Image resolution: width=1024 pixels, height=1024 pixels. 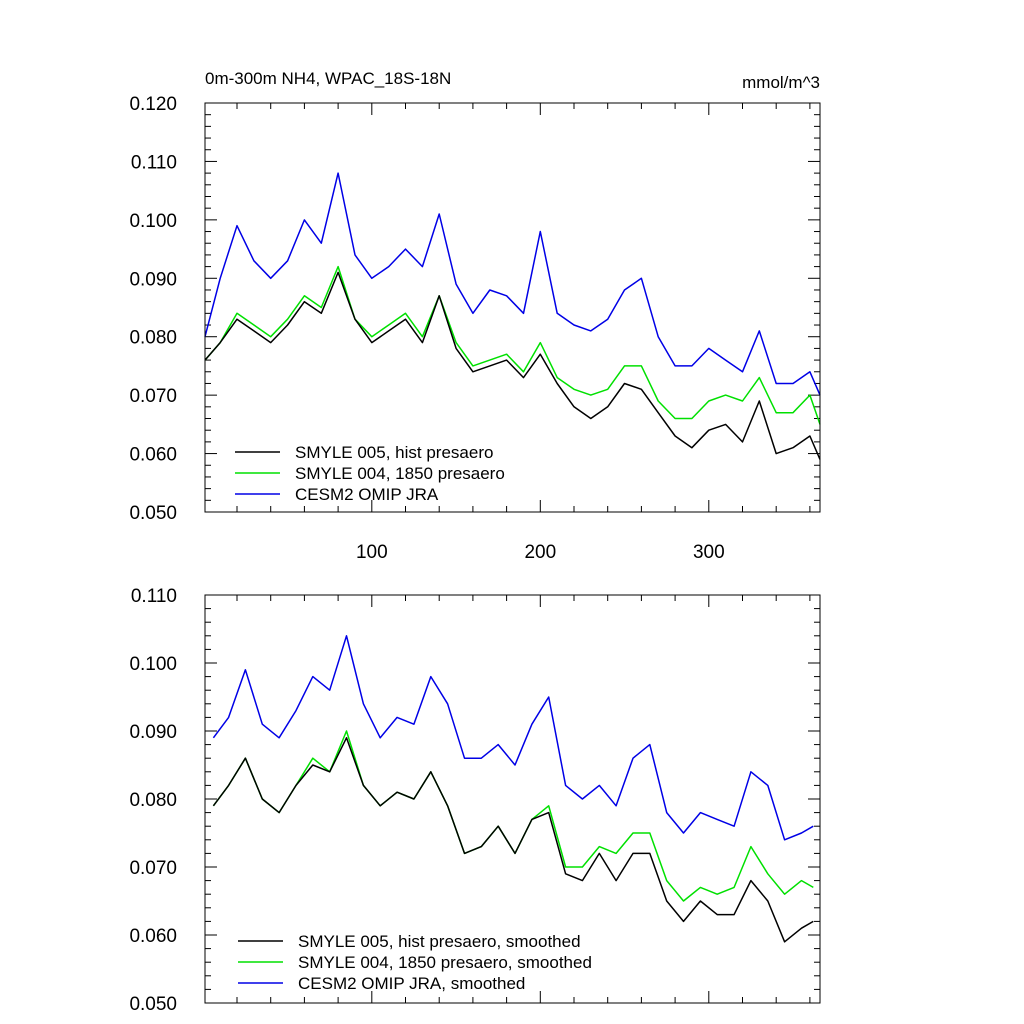 What do you see at coordinates (153, 104) in the screenshot?
I see `y-tick-label: 0.120` at bounding box center [153, 104].